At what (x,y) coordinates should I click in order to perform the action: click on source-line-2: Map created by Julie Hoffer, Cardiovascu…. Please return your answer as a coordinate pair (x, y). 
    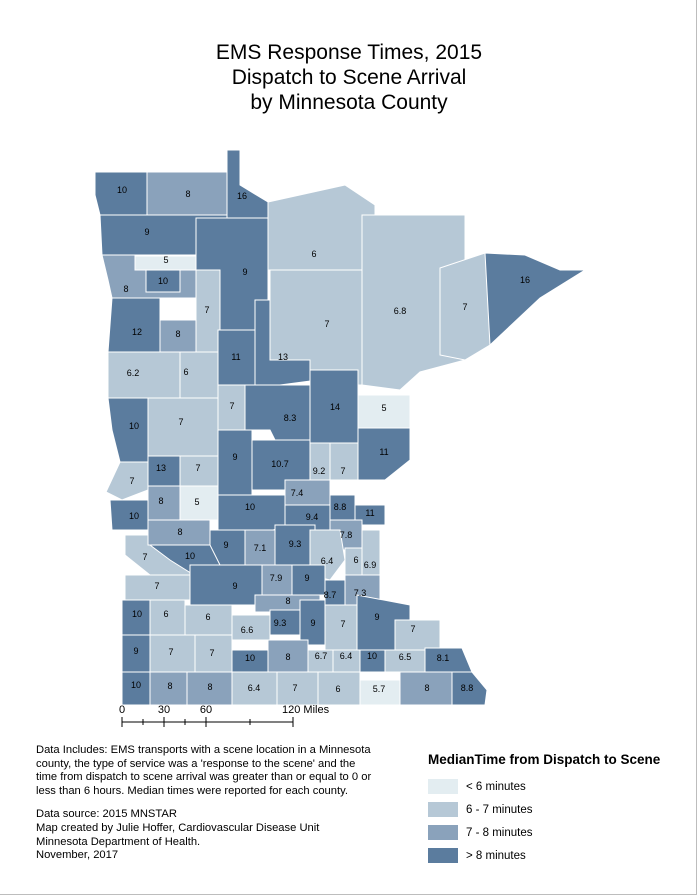
    Looking at the image, I should click on (178, 827).